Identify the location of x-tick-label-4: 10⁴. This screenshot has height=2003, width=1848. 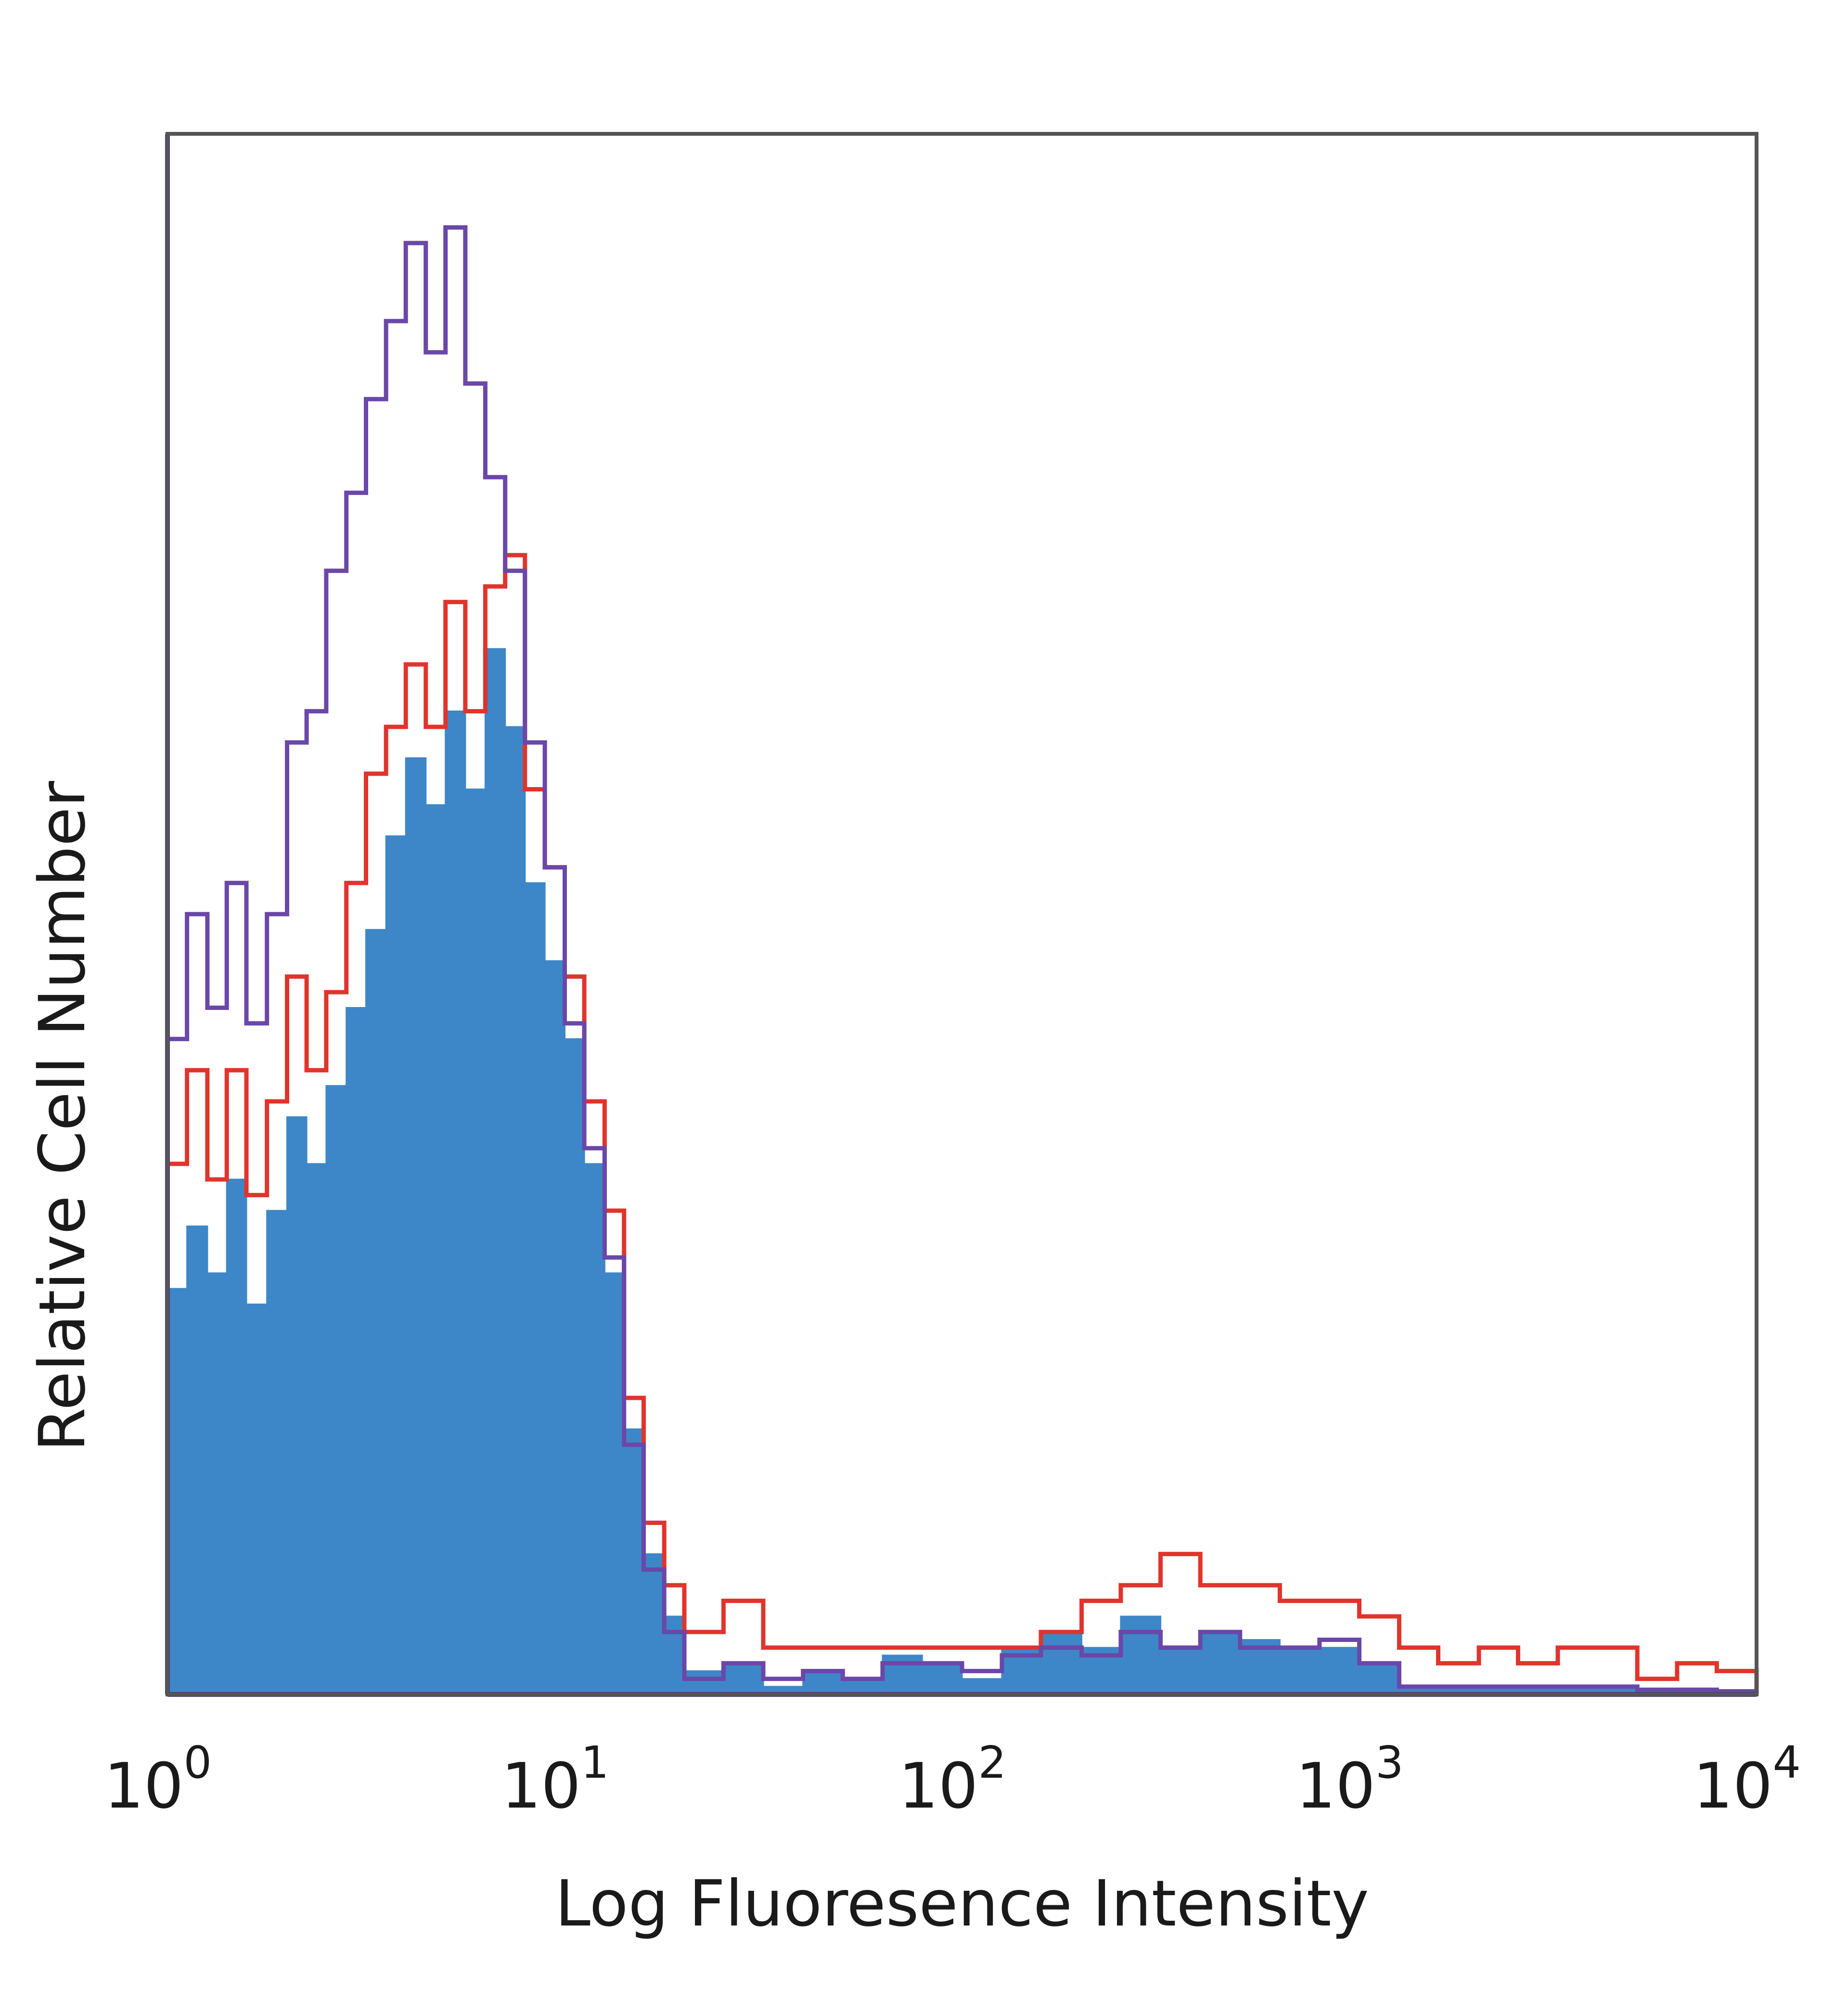
(1747, 1779).